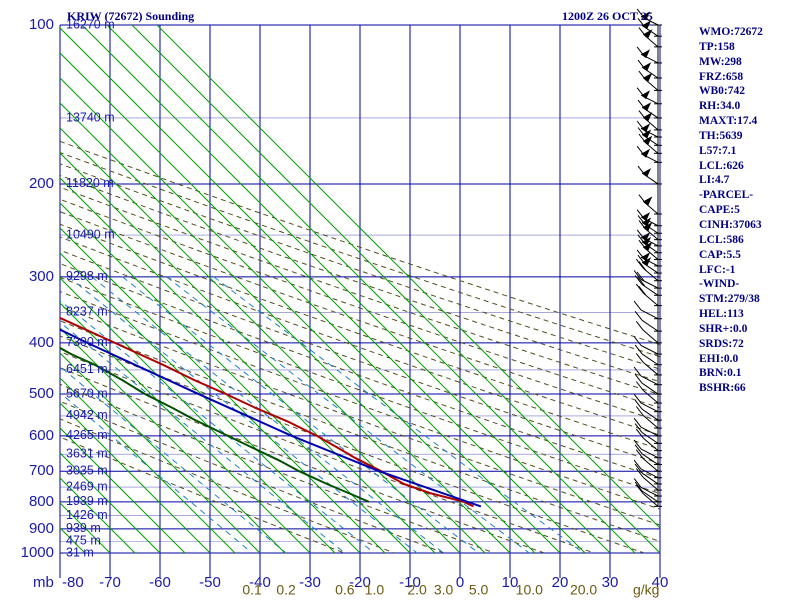 The height and width of the screenshot is (600, 800). Describe the element at coordinates (131, 16) in the screenshot. I see `station-title: KRIW (72672) Sounding` at that location.